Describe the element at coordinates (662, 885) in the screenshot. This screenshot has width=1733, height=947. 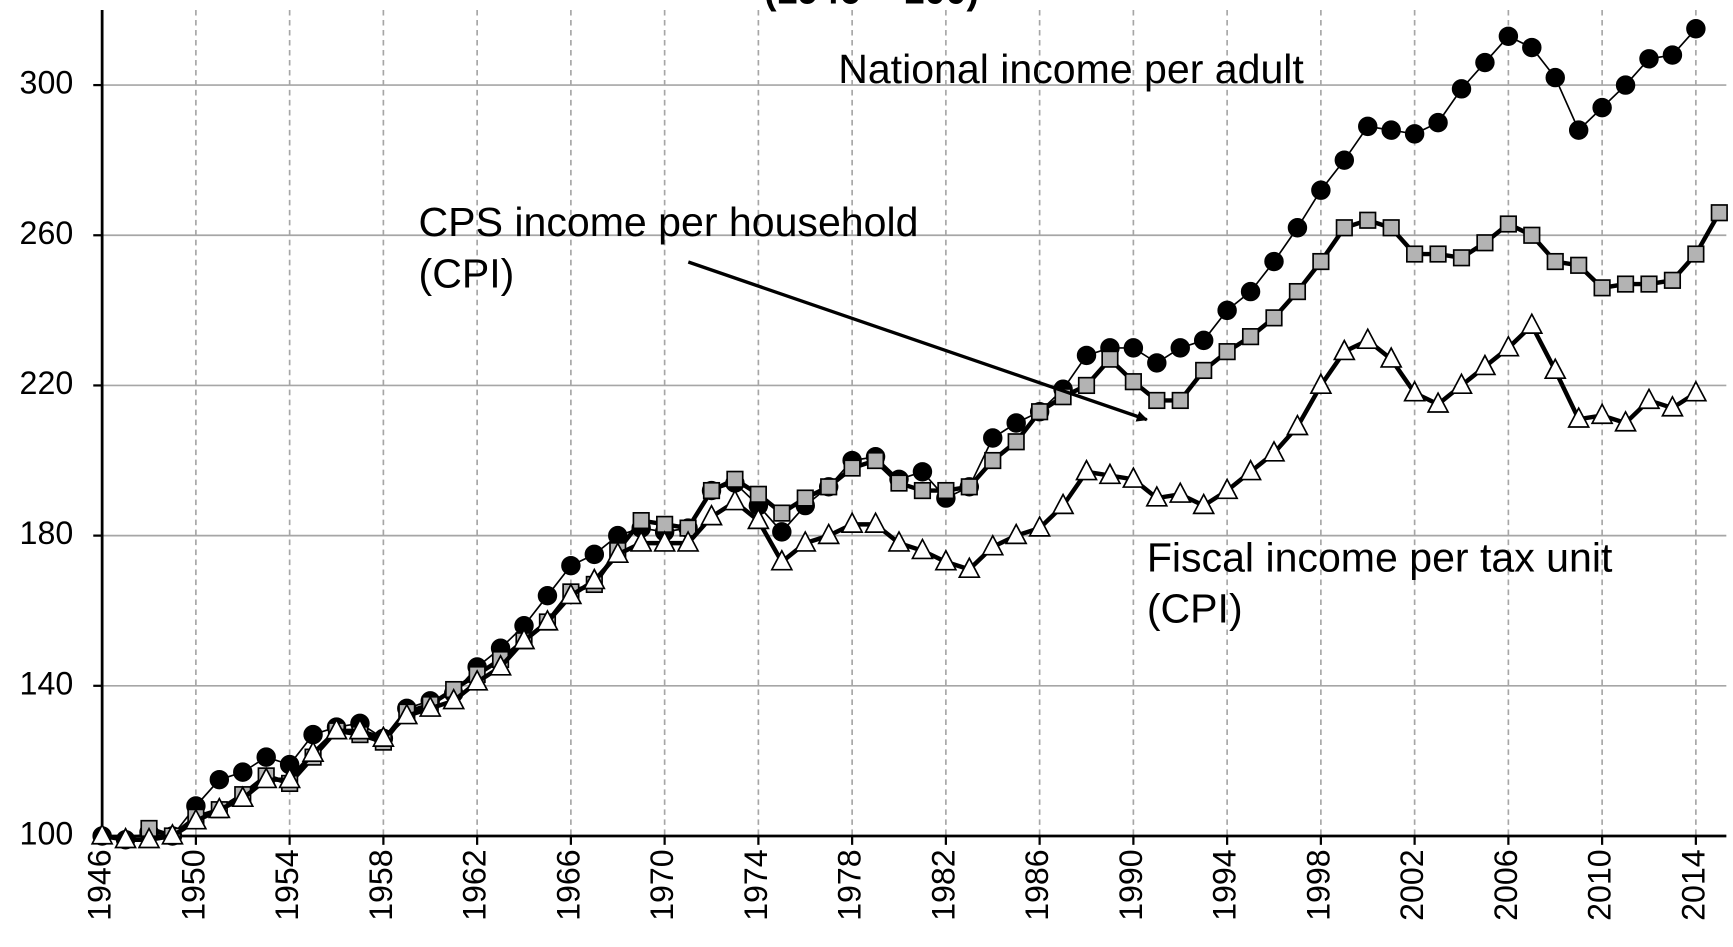
I see `x-tick-label: 1970` at that location.